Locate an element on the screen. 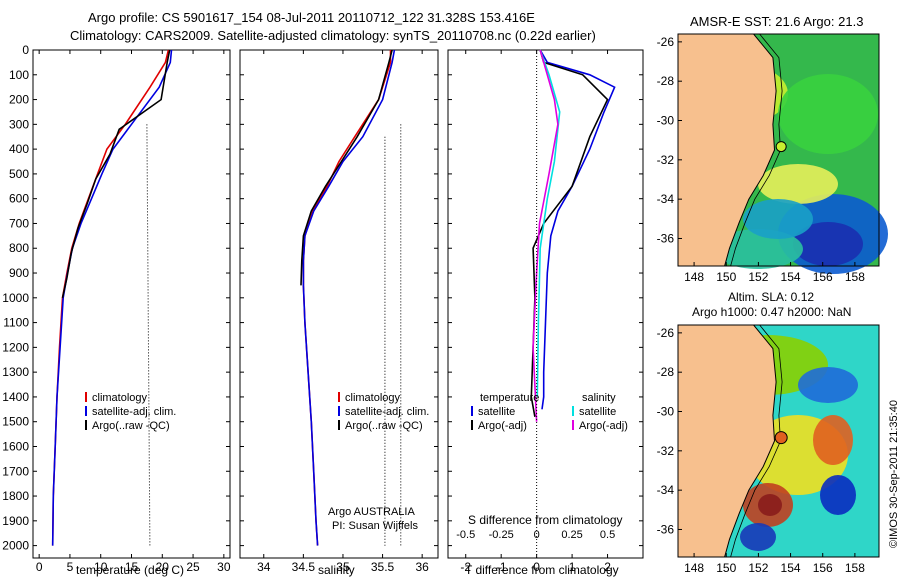  temp-legend-entry: satellite-adj. clim. is located at coordinates (134, 412).